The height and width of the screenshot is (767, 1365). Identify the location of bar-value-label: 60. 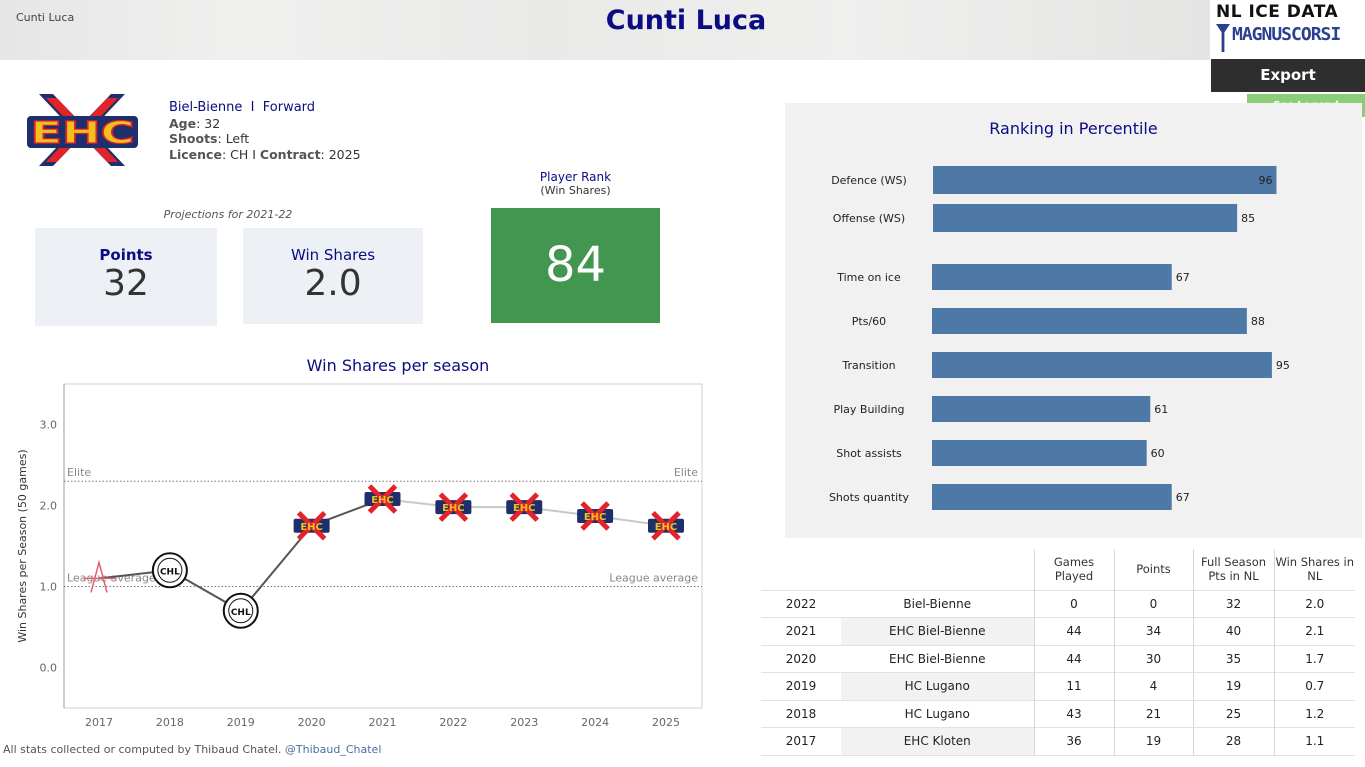
(1158, 453).